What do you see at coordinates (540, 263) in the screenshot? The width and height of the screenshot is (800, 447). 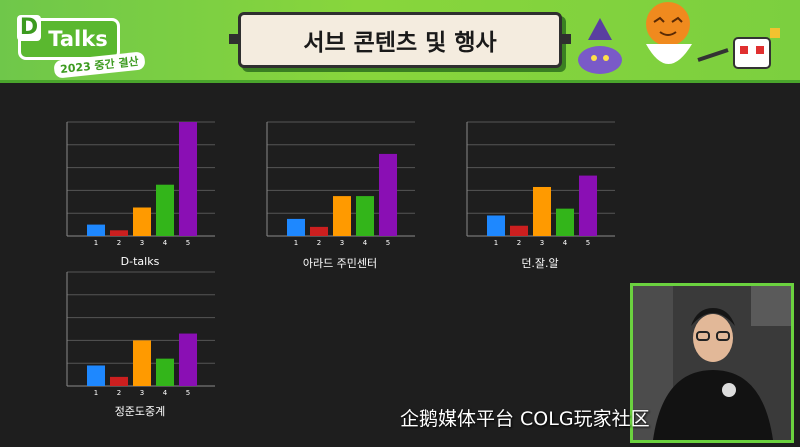 I see `chart-label: 던.잘.알` at bounding box center [540, 263].